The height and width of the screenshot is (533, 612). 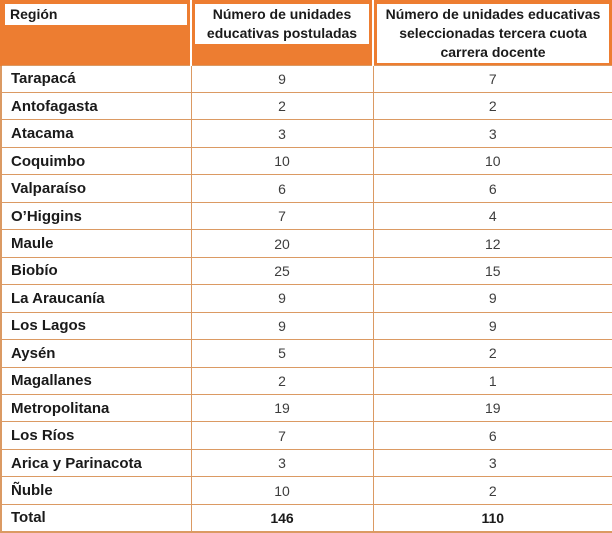 I want to click on seleccionadas-cell: 19, so click(x=492, y=408).